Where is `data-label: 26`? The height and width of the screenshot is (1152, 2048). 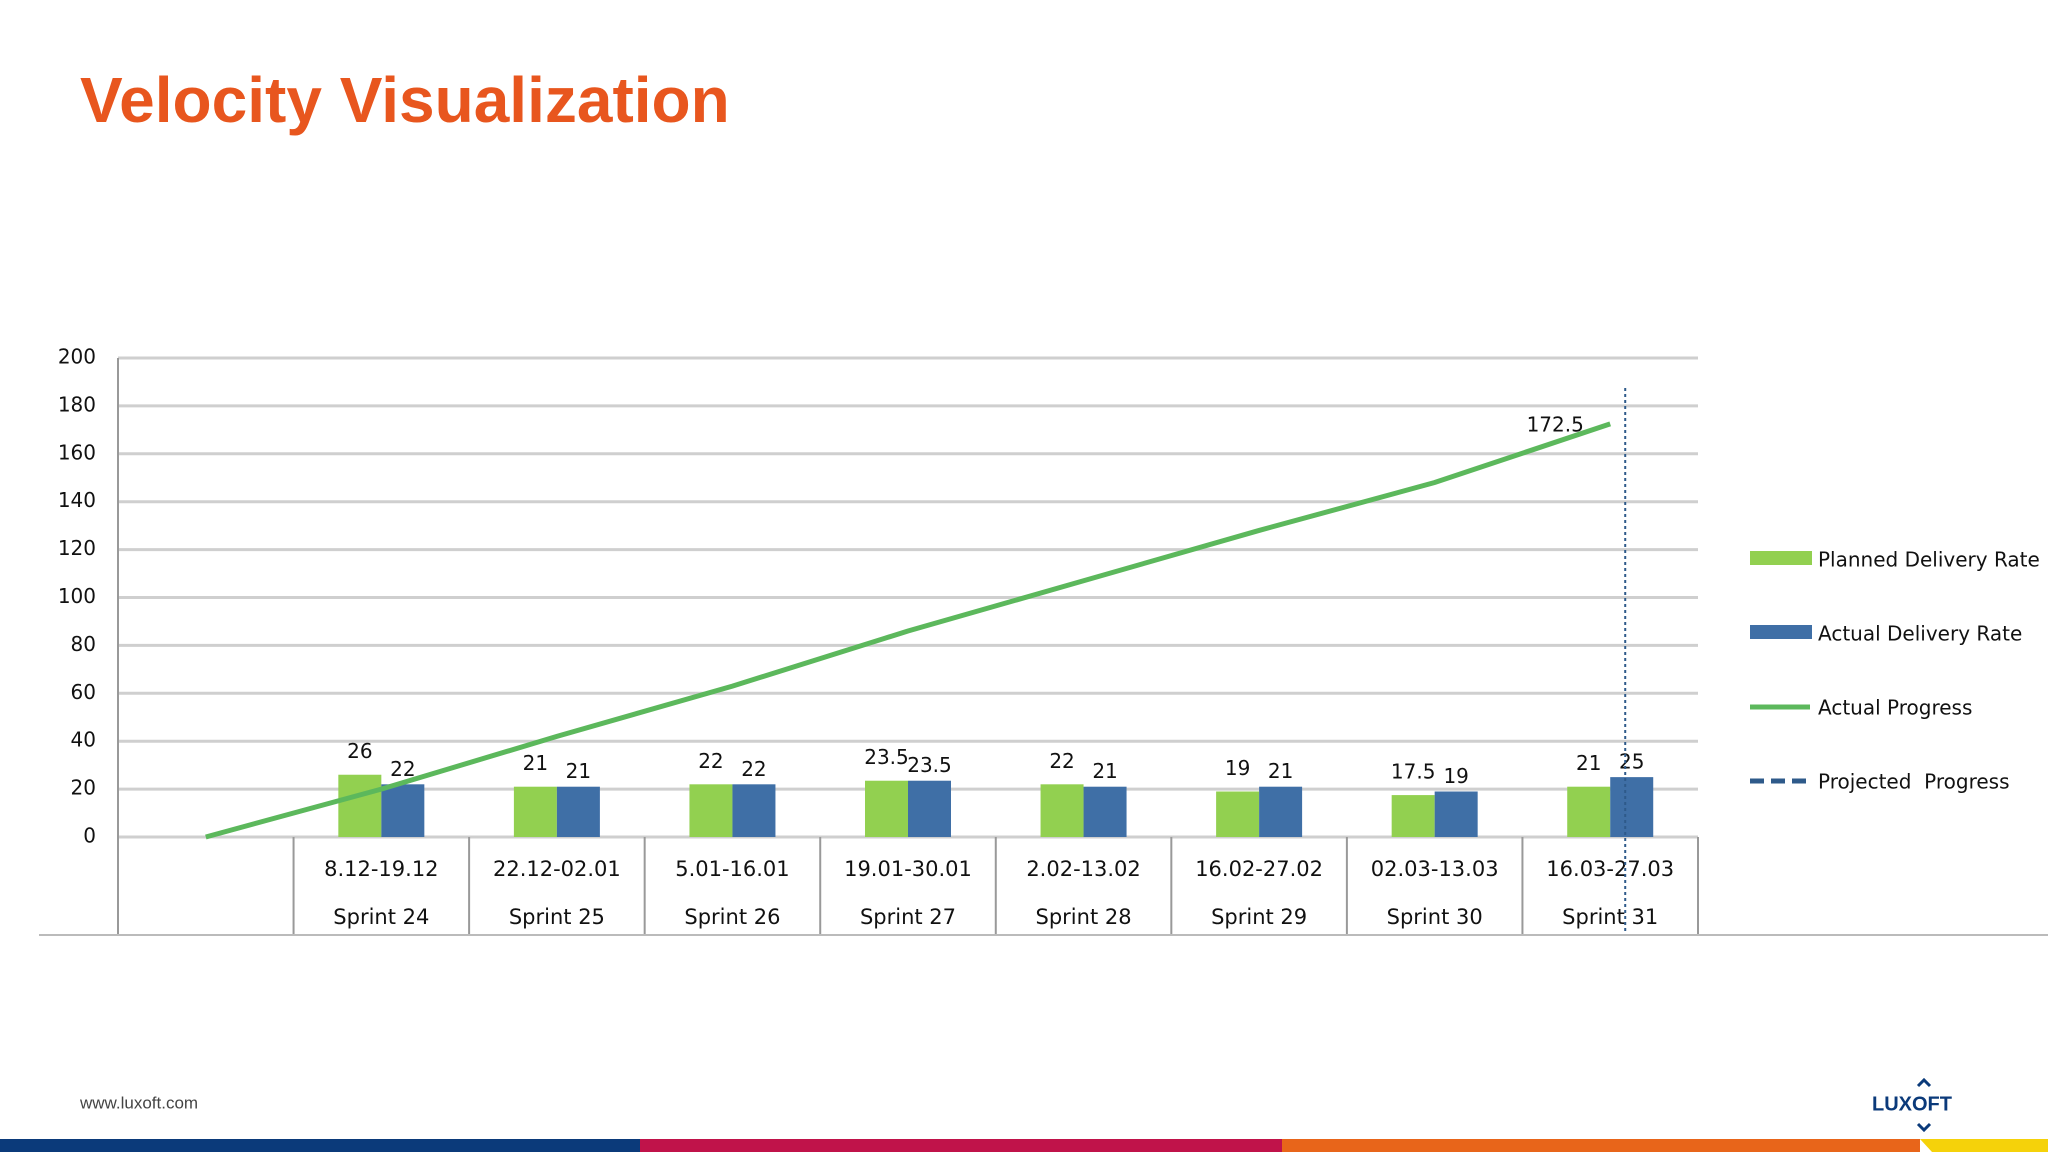
data-label: 26 is located at coordinates (359, 751).